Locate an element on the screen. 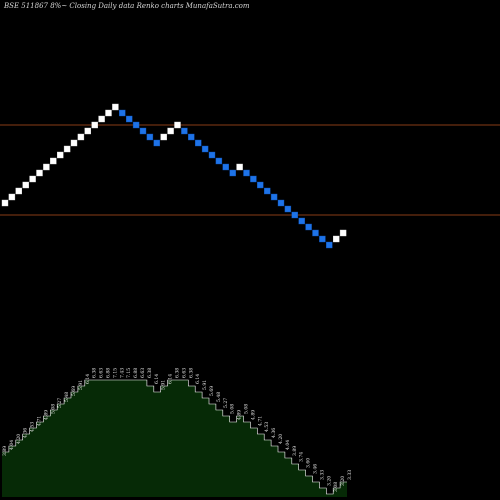 This screenshot has width=500, height=500. price-label: 3.89 is located at coordinates (5, 451).